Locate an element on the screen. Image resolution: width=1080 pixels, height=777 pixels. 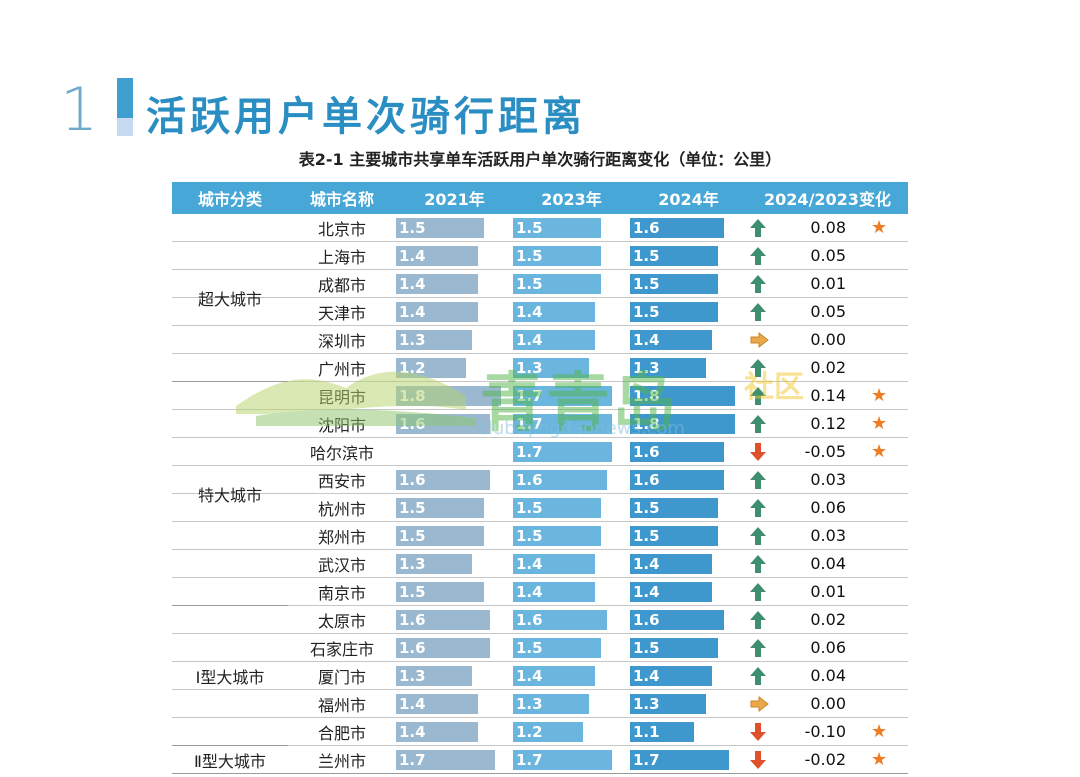
change-cell: 0.06 is located at coordinates (827, 647).